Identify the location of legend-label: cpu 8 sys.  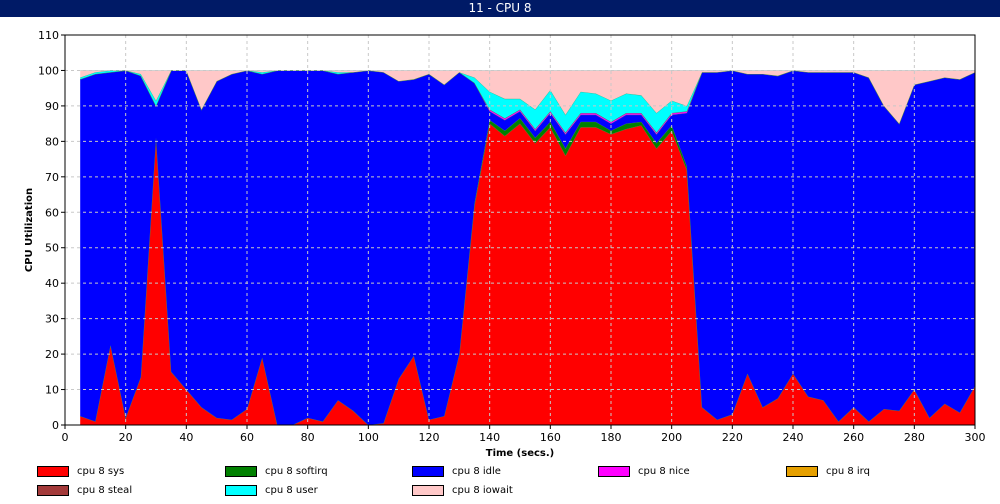
(101, 471).